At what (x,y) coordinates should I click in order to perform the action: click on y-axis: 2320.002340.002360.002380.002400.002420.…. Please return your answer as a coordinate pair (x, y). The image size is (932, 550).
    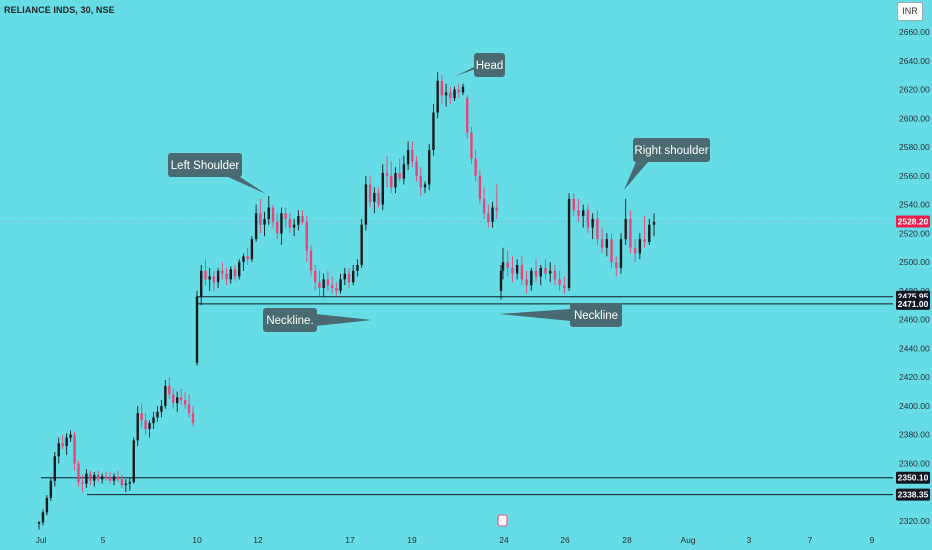
    Looking at the image, I should click on (913, 276).